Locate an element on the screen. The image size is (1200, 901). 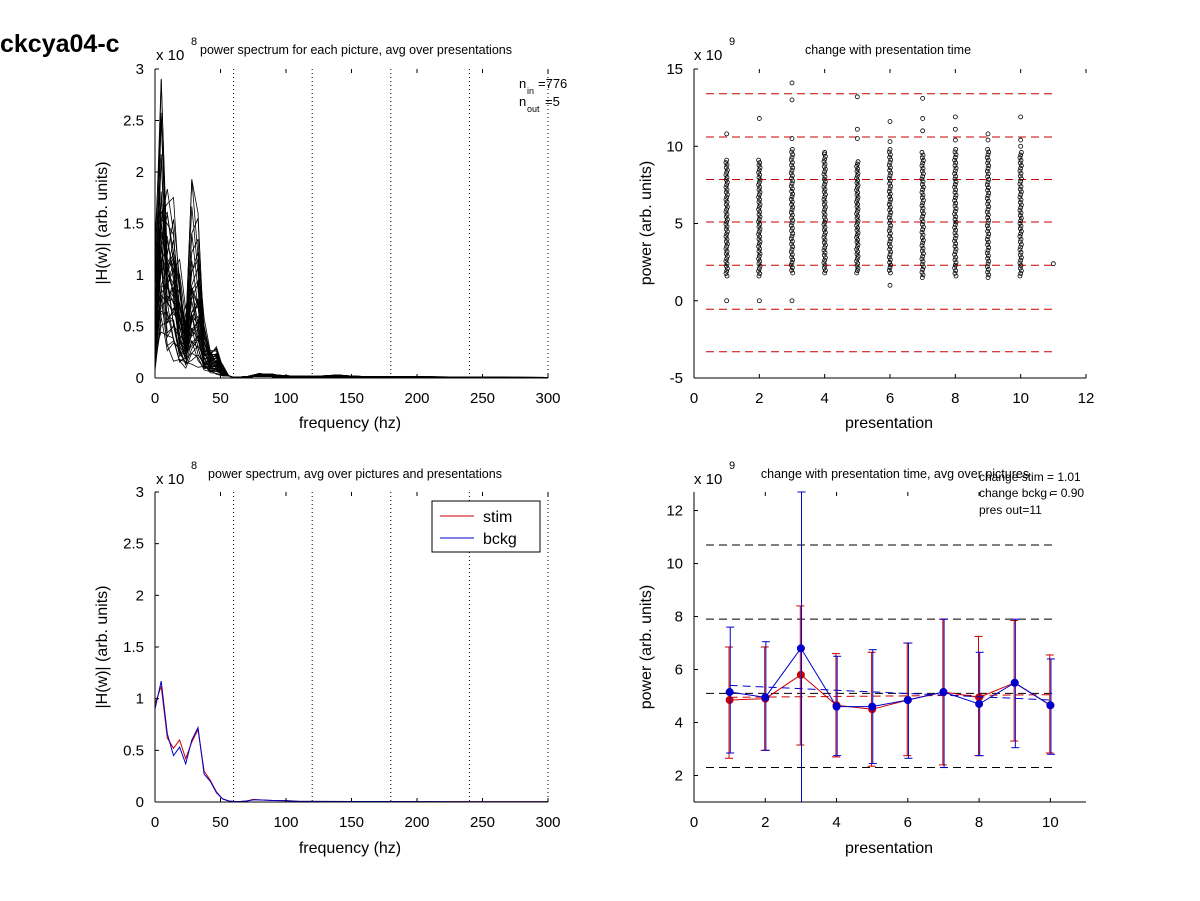
y-axis-label: power (arb. units) is located at coordinates (646, 647).